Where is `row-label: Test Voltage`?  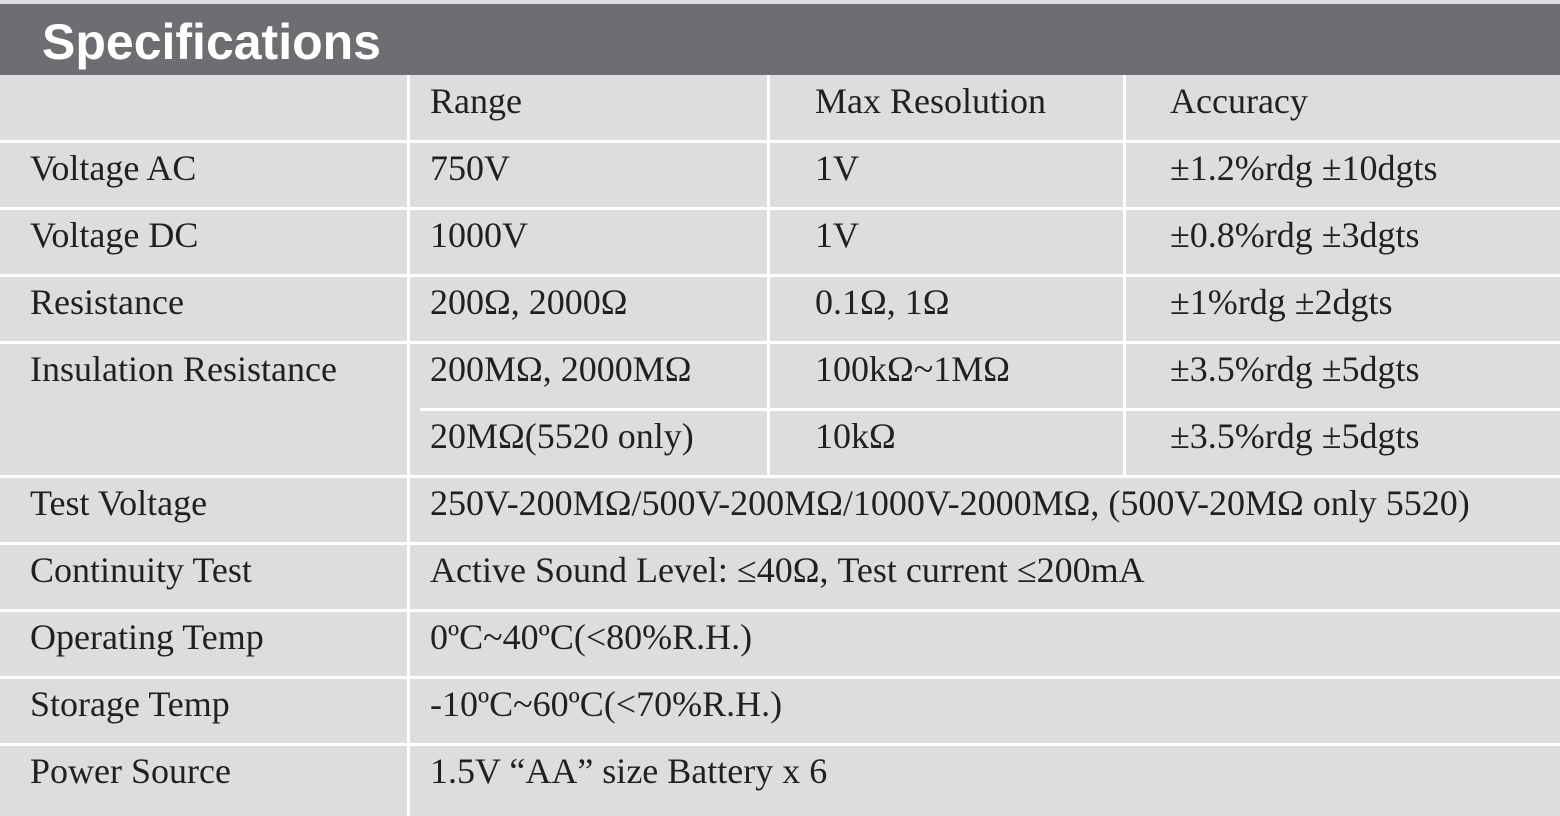
row-label: Test Voltage is located at coordinates (119, 503).